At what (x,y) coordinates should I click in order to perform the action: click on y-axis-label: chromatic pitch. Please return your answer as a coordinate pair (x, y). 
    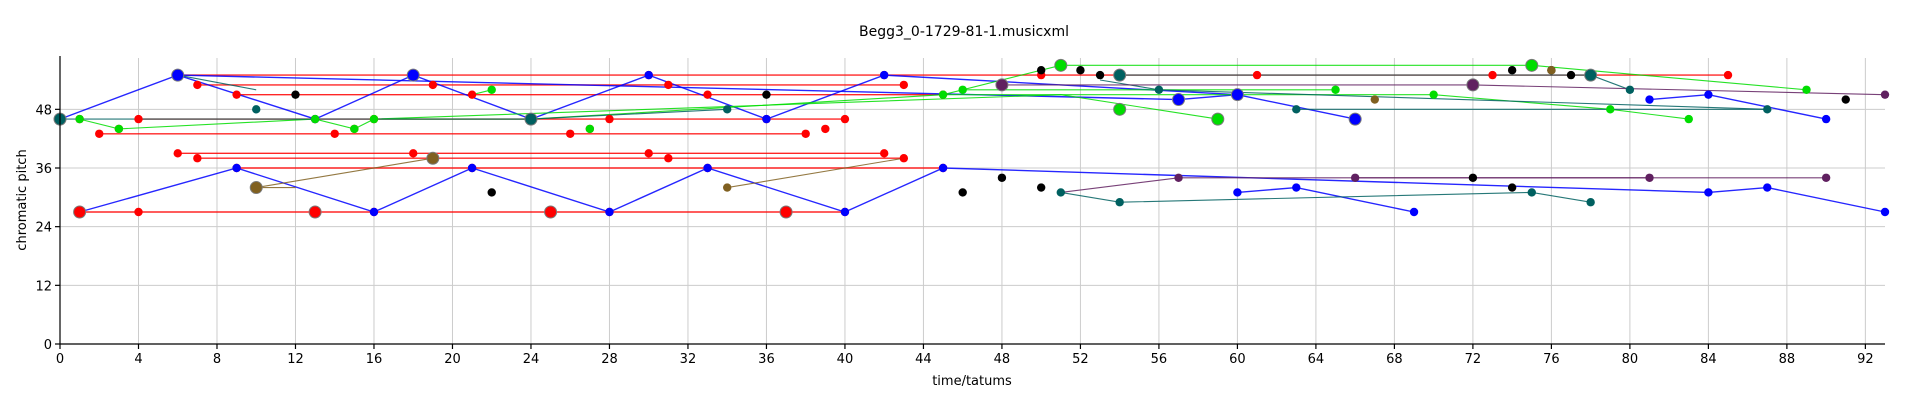
    Looking at the image, I should click on (22, 199).